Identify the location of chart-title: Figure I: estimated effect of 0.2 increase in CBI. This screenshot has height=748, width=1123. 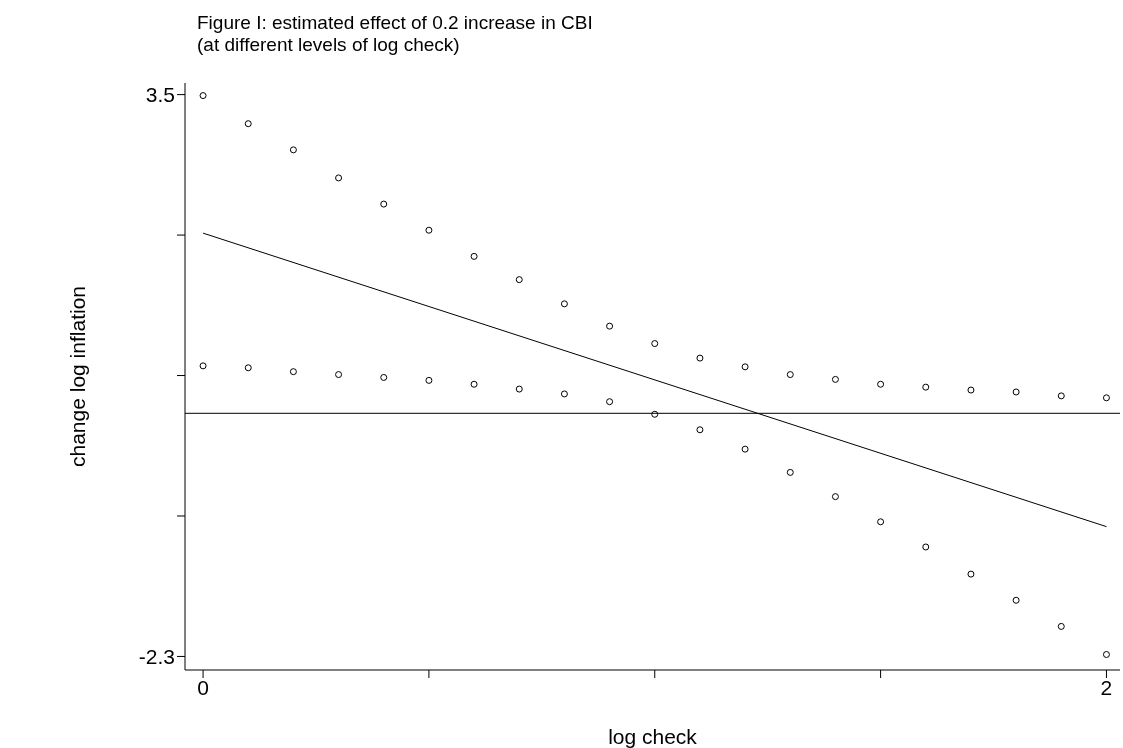
(395, 23).